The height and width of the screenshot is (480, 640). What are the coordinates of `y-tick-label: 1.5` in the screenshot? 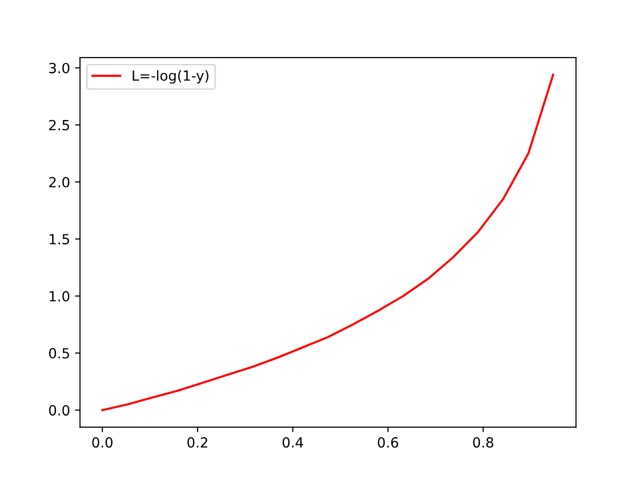 It's located at (60, 239).